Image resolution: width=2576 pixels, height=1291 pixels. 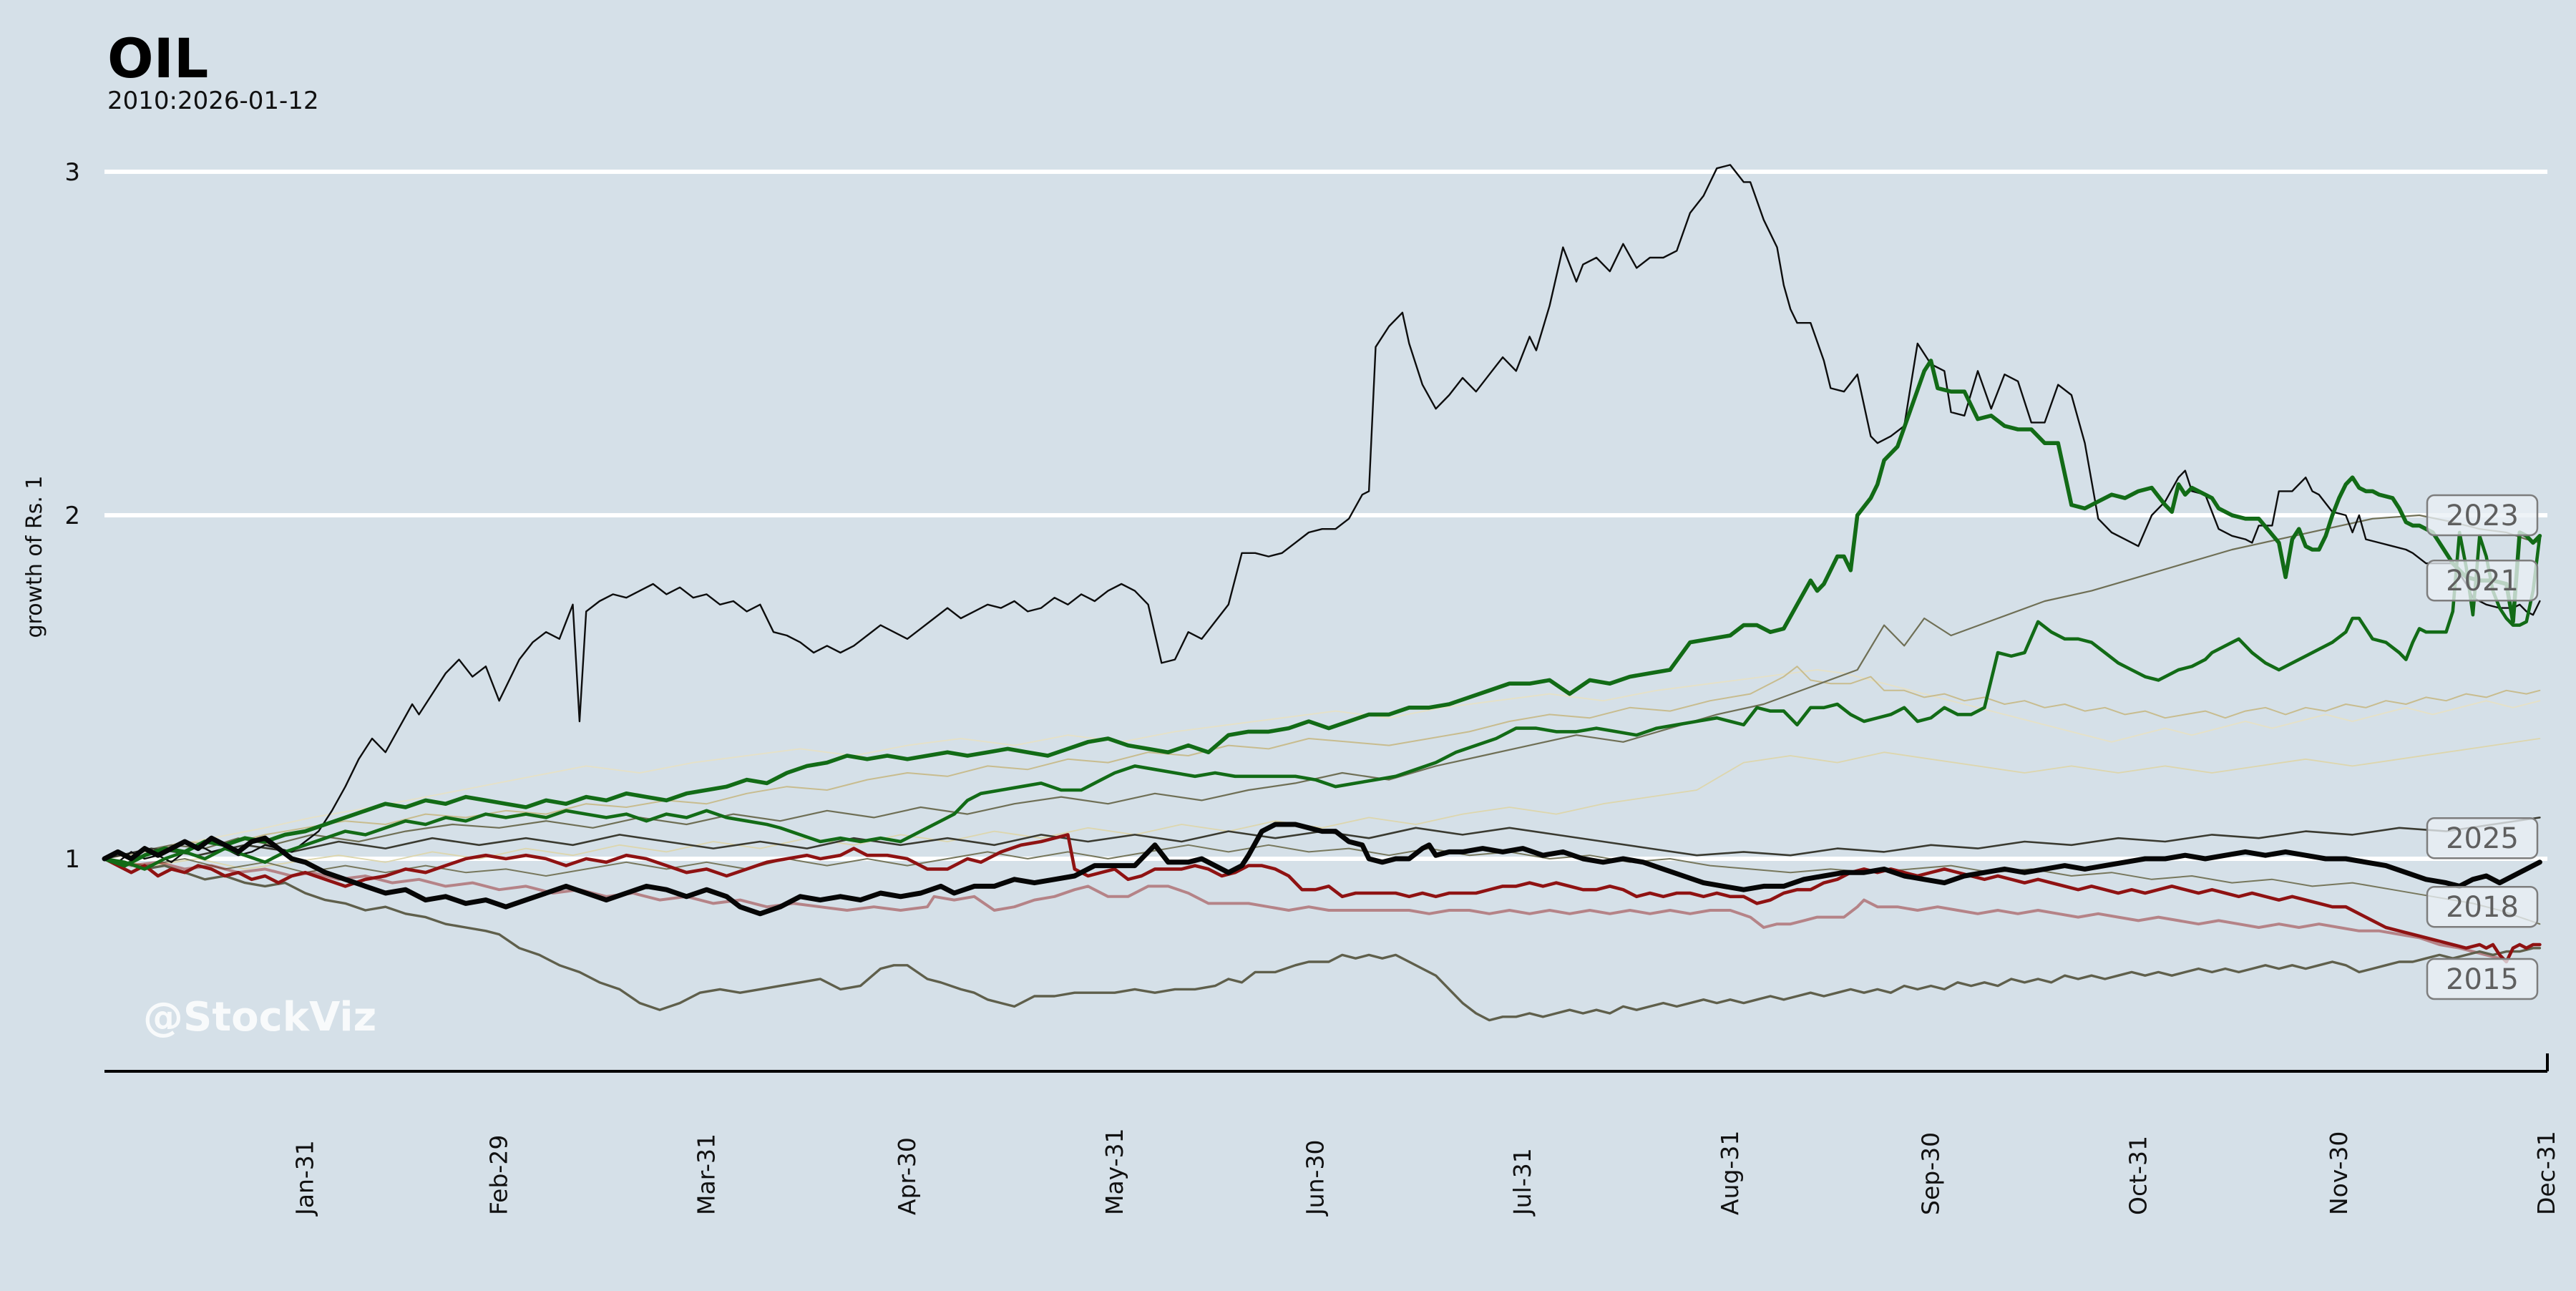 I want to click on y-tick-label-1: 1, so click(x=72, y=859).